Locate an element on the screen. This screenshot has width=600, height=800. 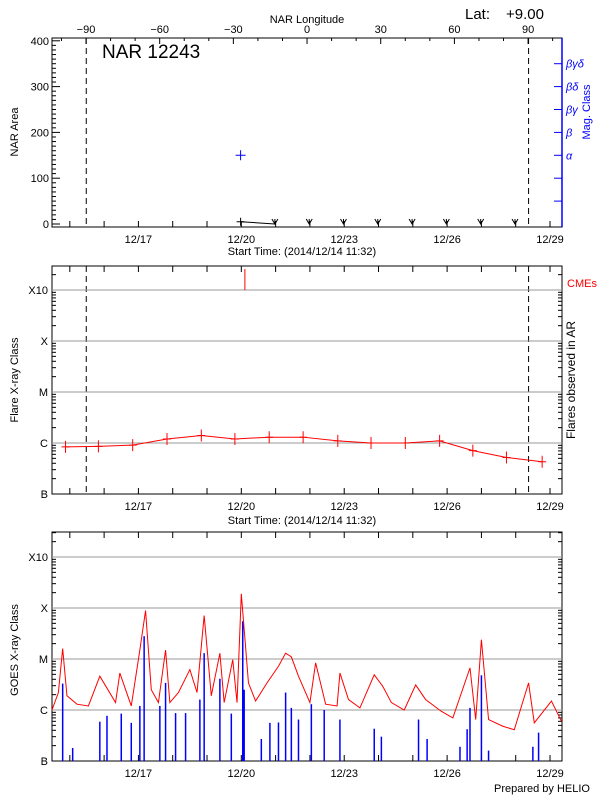
area-point is located at coordinates (240, 221).